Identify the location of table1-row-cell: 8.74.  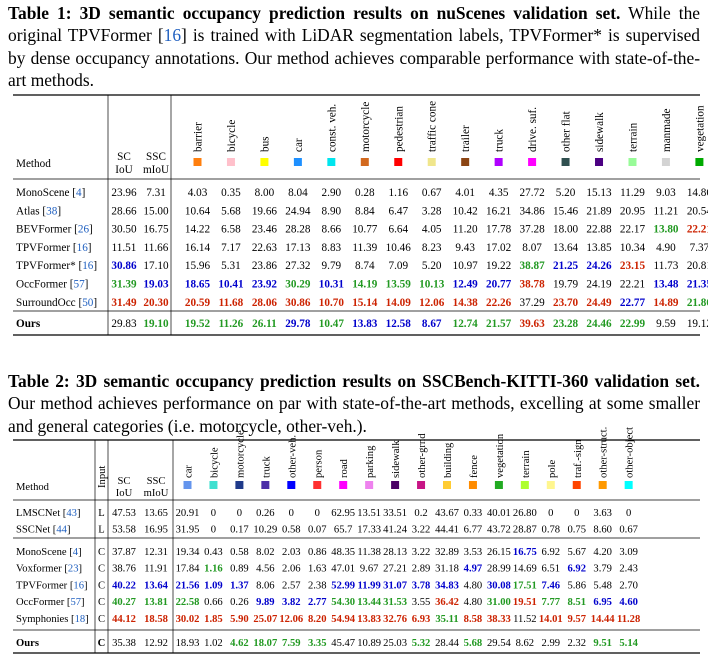
(365, 266).